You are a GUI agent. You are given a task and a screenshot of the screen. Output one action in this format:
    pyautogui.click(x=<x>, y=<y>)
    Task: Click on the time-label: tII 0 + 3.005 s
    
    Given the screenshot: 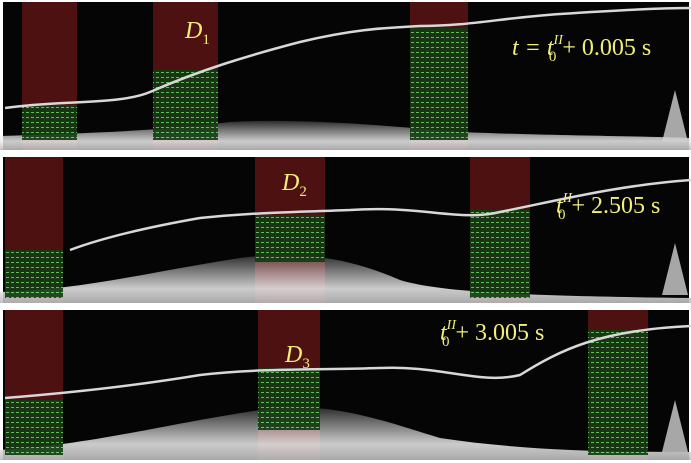 What is the action you would take?
    pyautogui.click(x=492, y=334)
    